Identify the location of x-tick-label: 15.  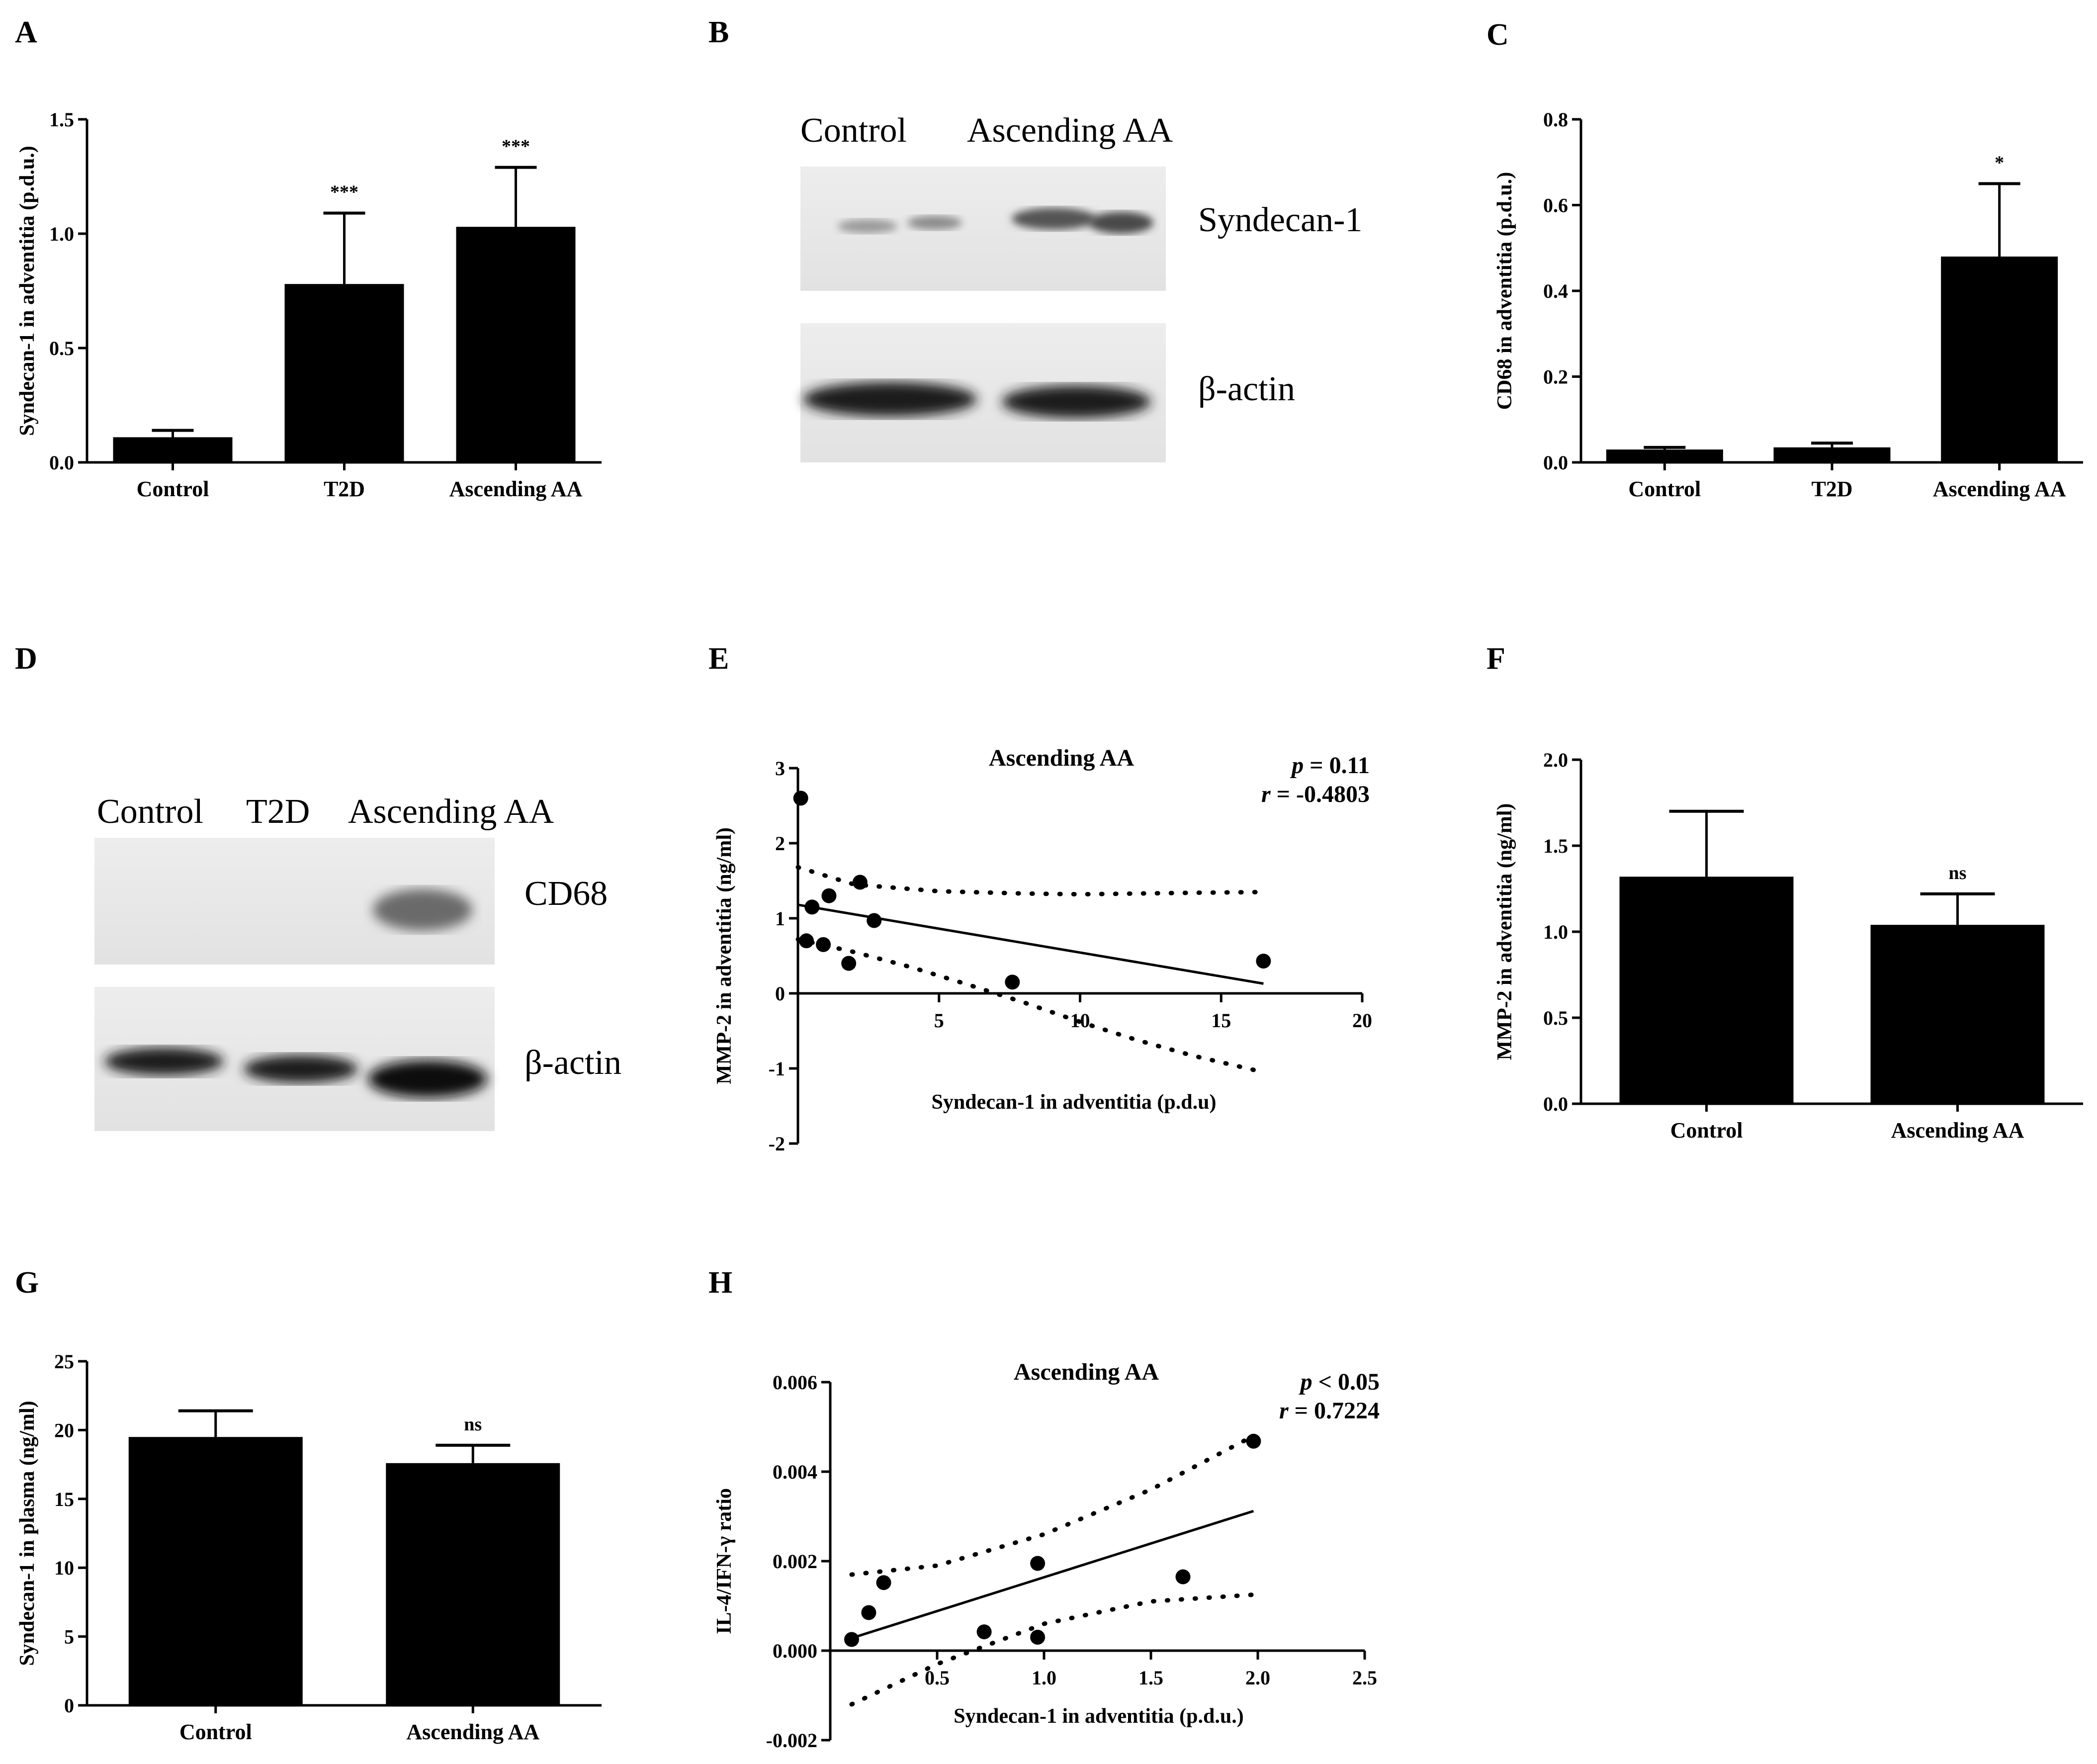
(1221, 1021).